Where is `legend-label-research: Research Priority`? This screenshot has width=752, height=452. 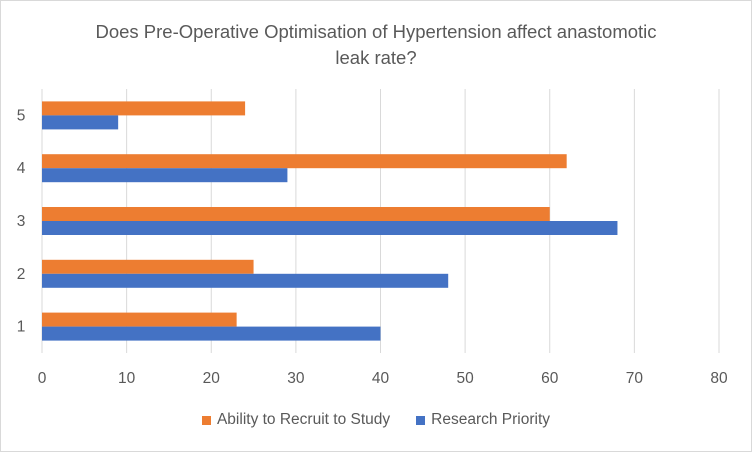
legend-label-research: Research Priority is located at coordinates (491, 419).